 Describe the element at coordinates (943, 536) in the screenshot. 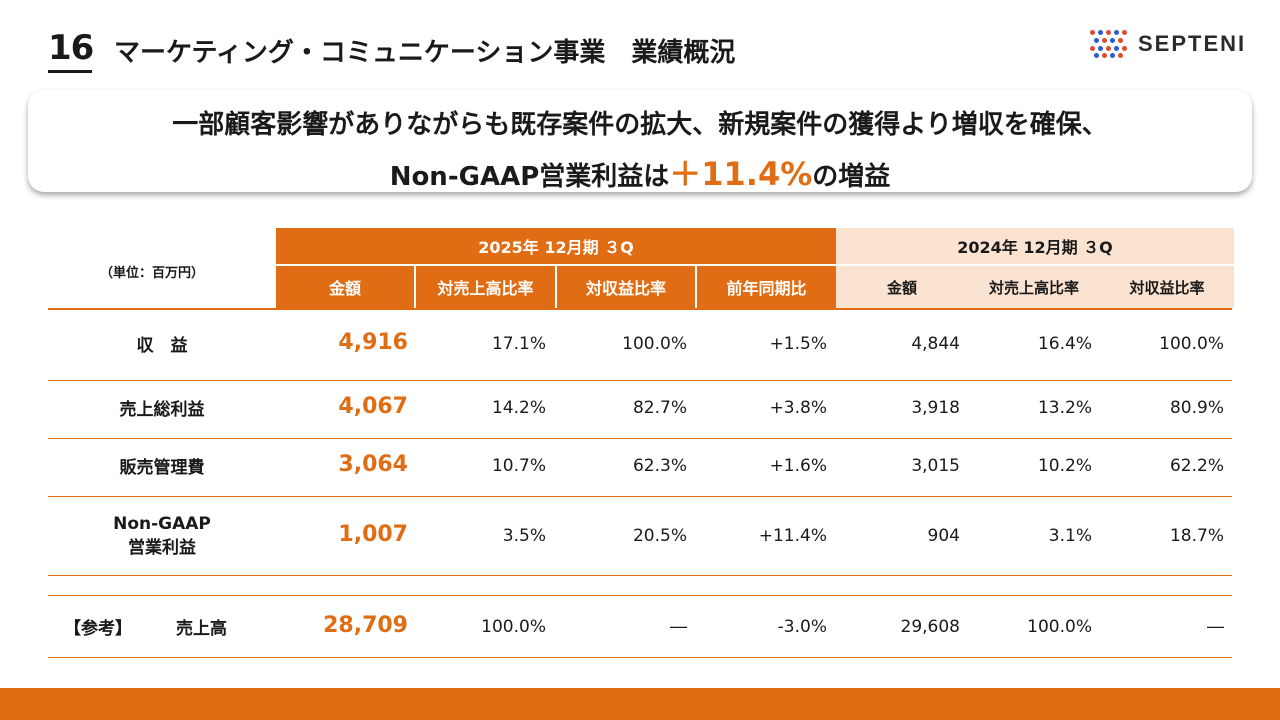

I see `table-cell: 904` at that location.